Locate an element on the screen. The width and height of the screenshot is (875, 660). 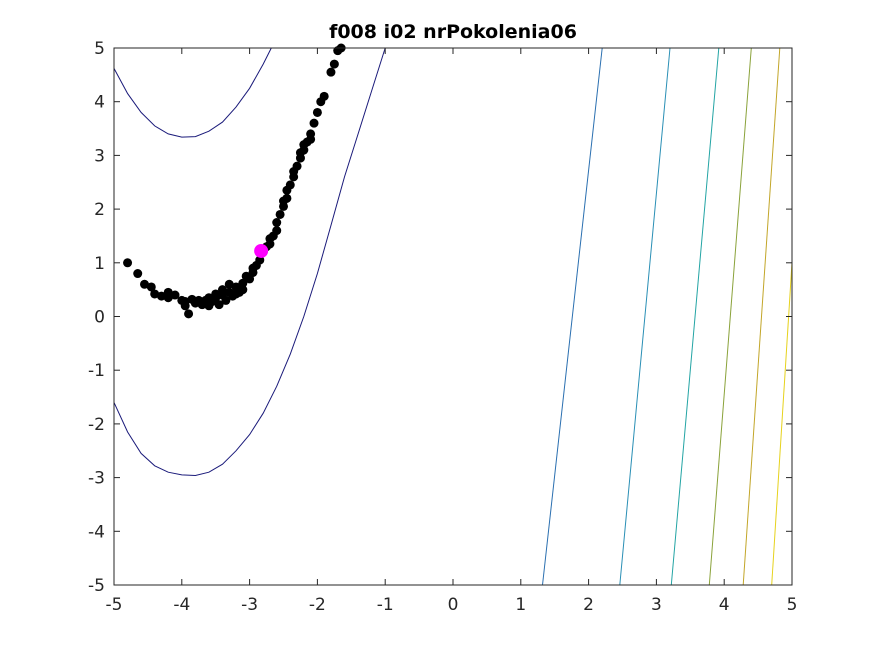
y-tick-label-7: 2 is located at coordinates (99, 210).